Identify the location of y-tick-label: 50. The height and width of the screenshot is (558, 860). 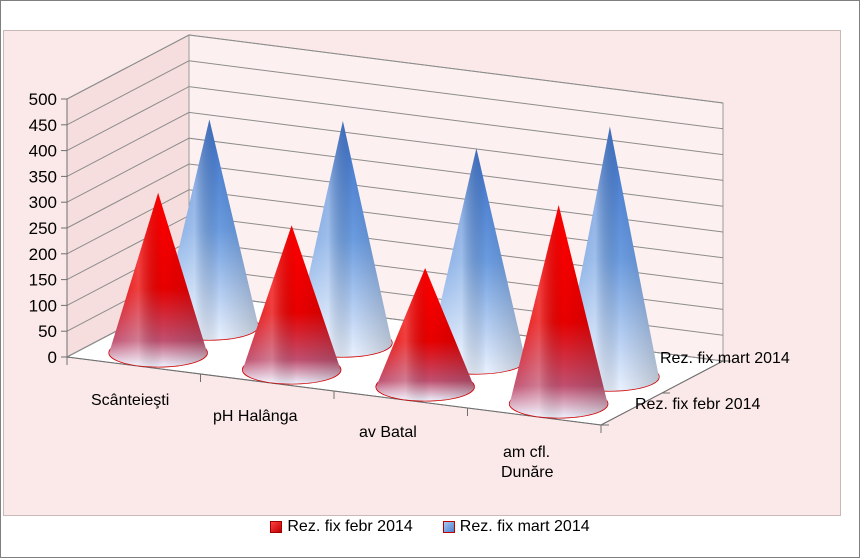
(47, 331).